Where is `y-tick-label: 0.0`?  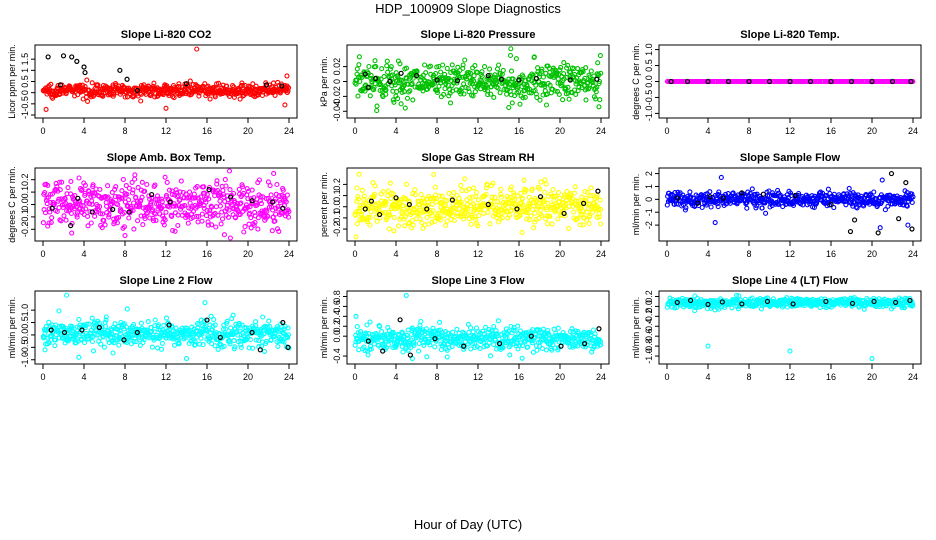 y-tick-label: 0.0 is located at coordinates (25, 335).